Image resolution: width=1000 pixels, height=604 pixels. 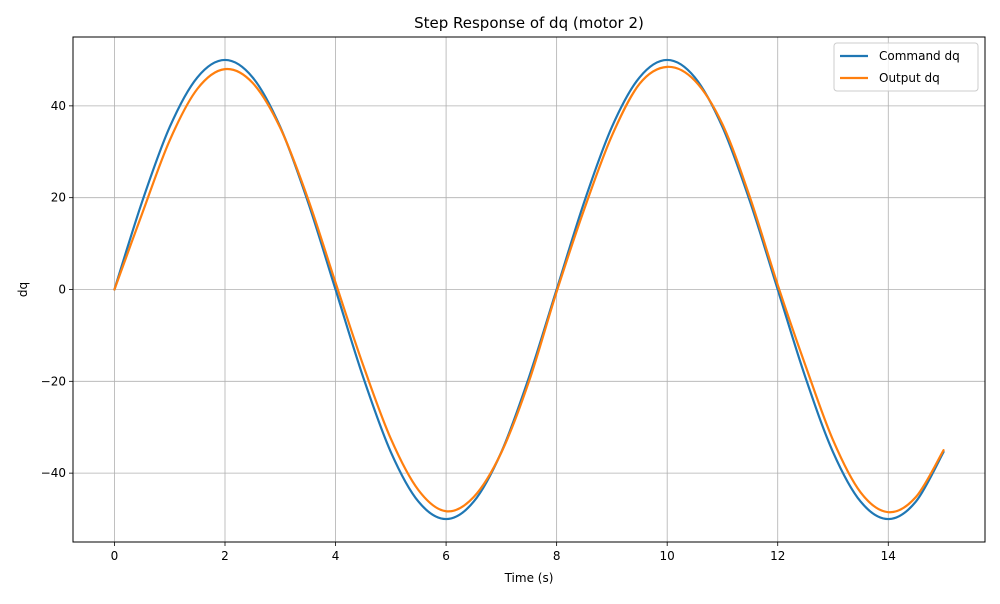 I want to click on y-axis-ticks: −40 −20 0 20 40, so click(x=57, y=289).